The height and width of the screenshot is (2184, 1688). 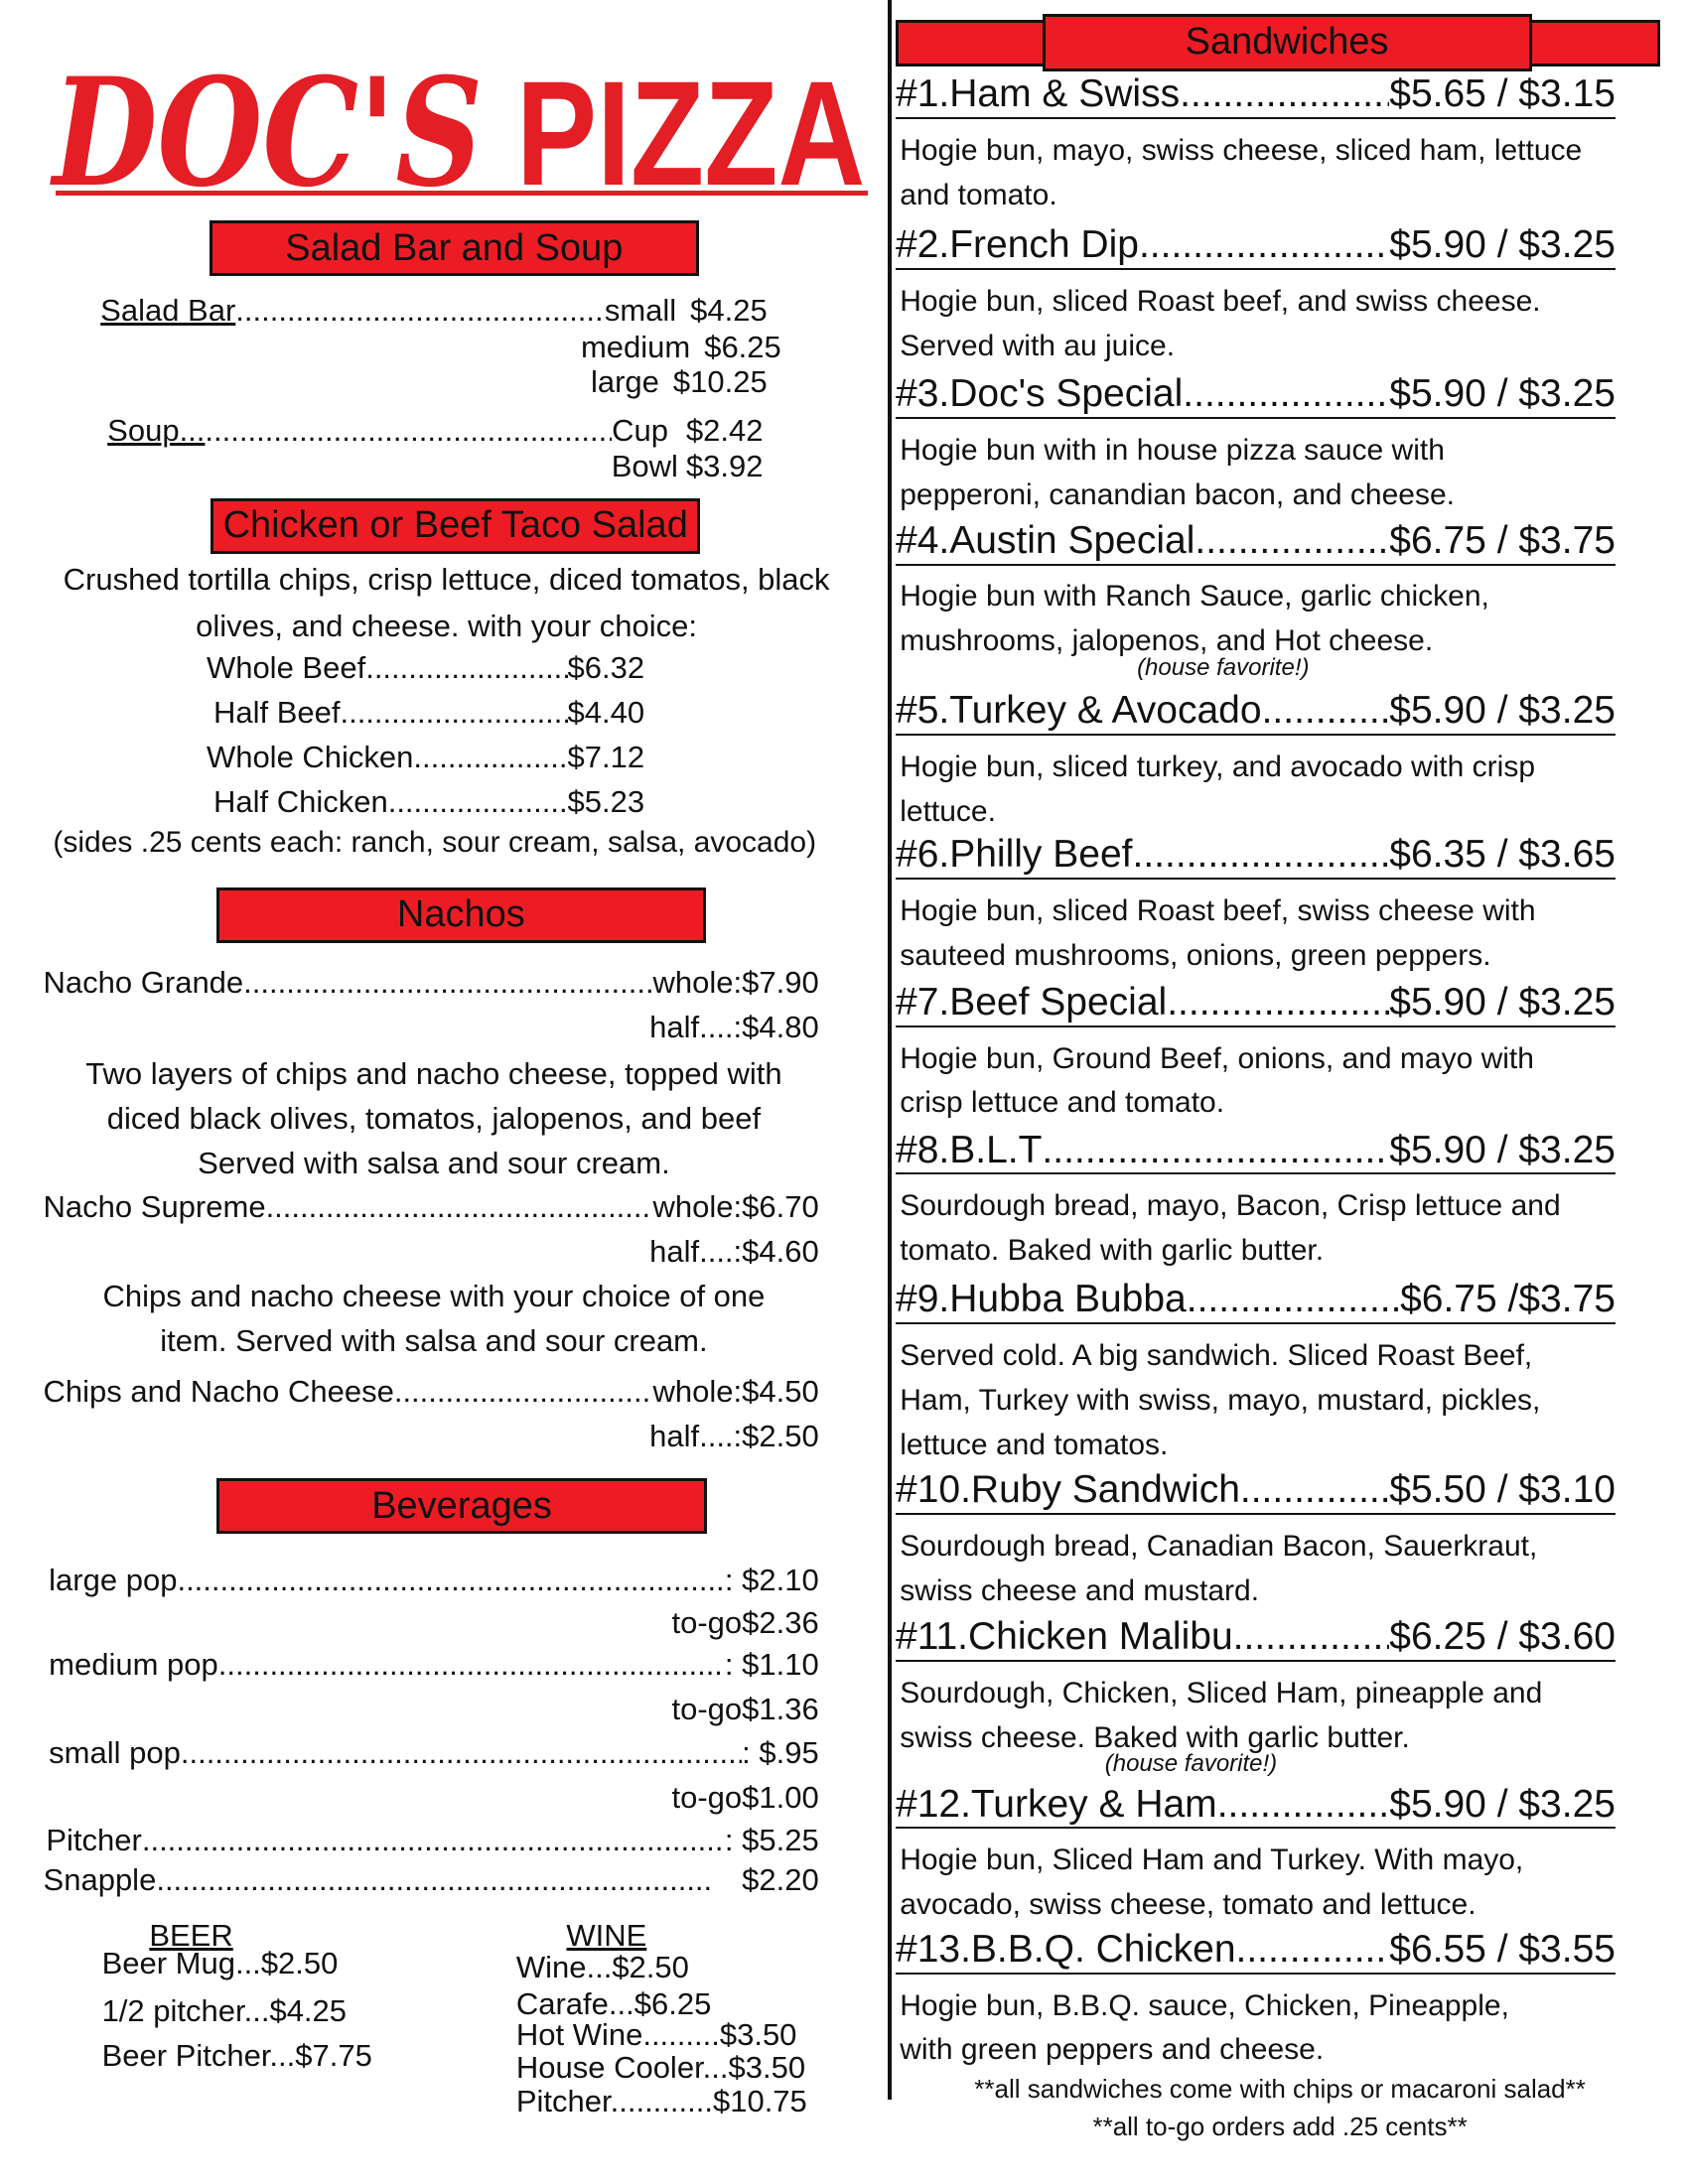 What do you see at coordinates (679, 1709) in the screenshot?
I see `togo-row: to-go $1.36` at bounding box center [679, 1709].